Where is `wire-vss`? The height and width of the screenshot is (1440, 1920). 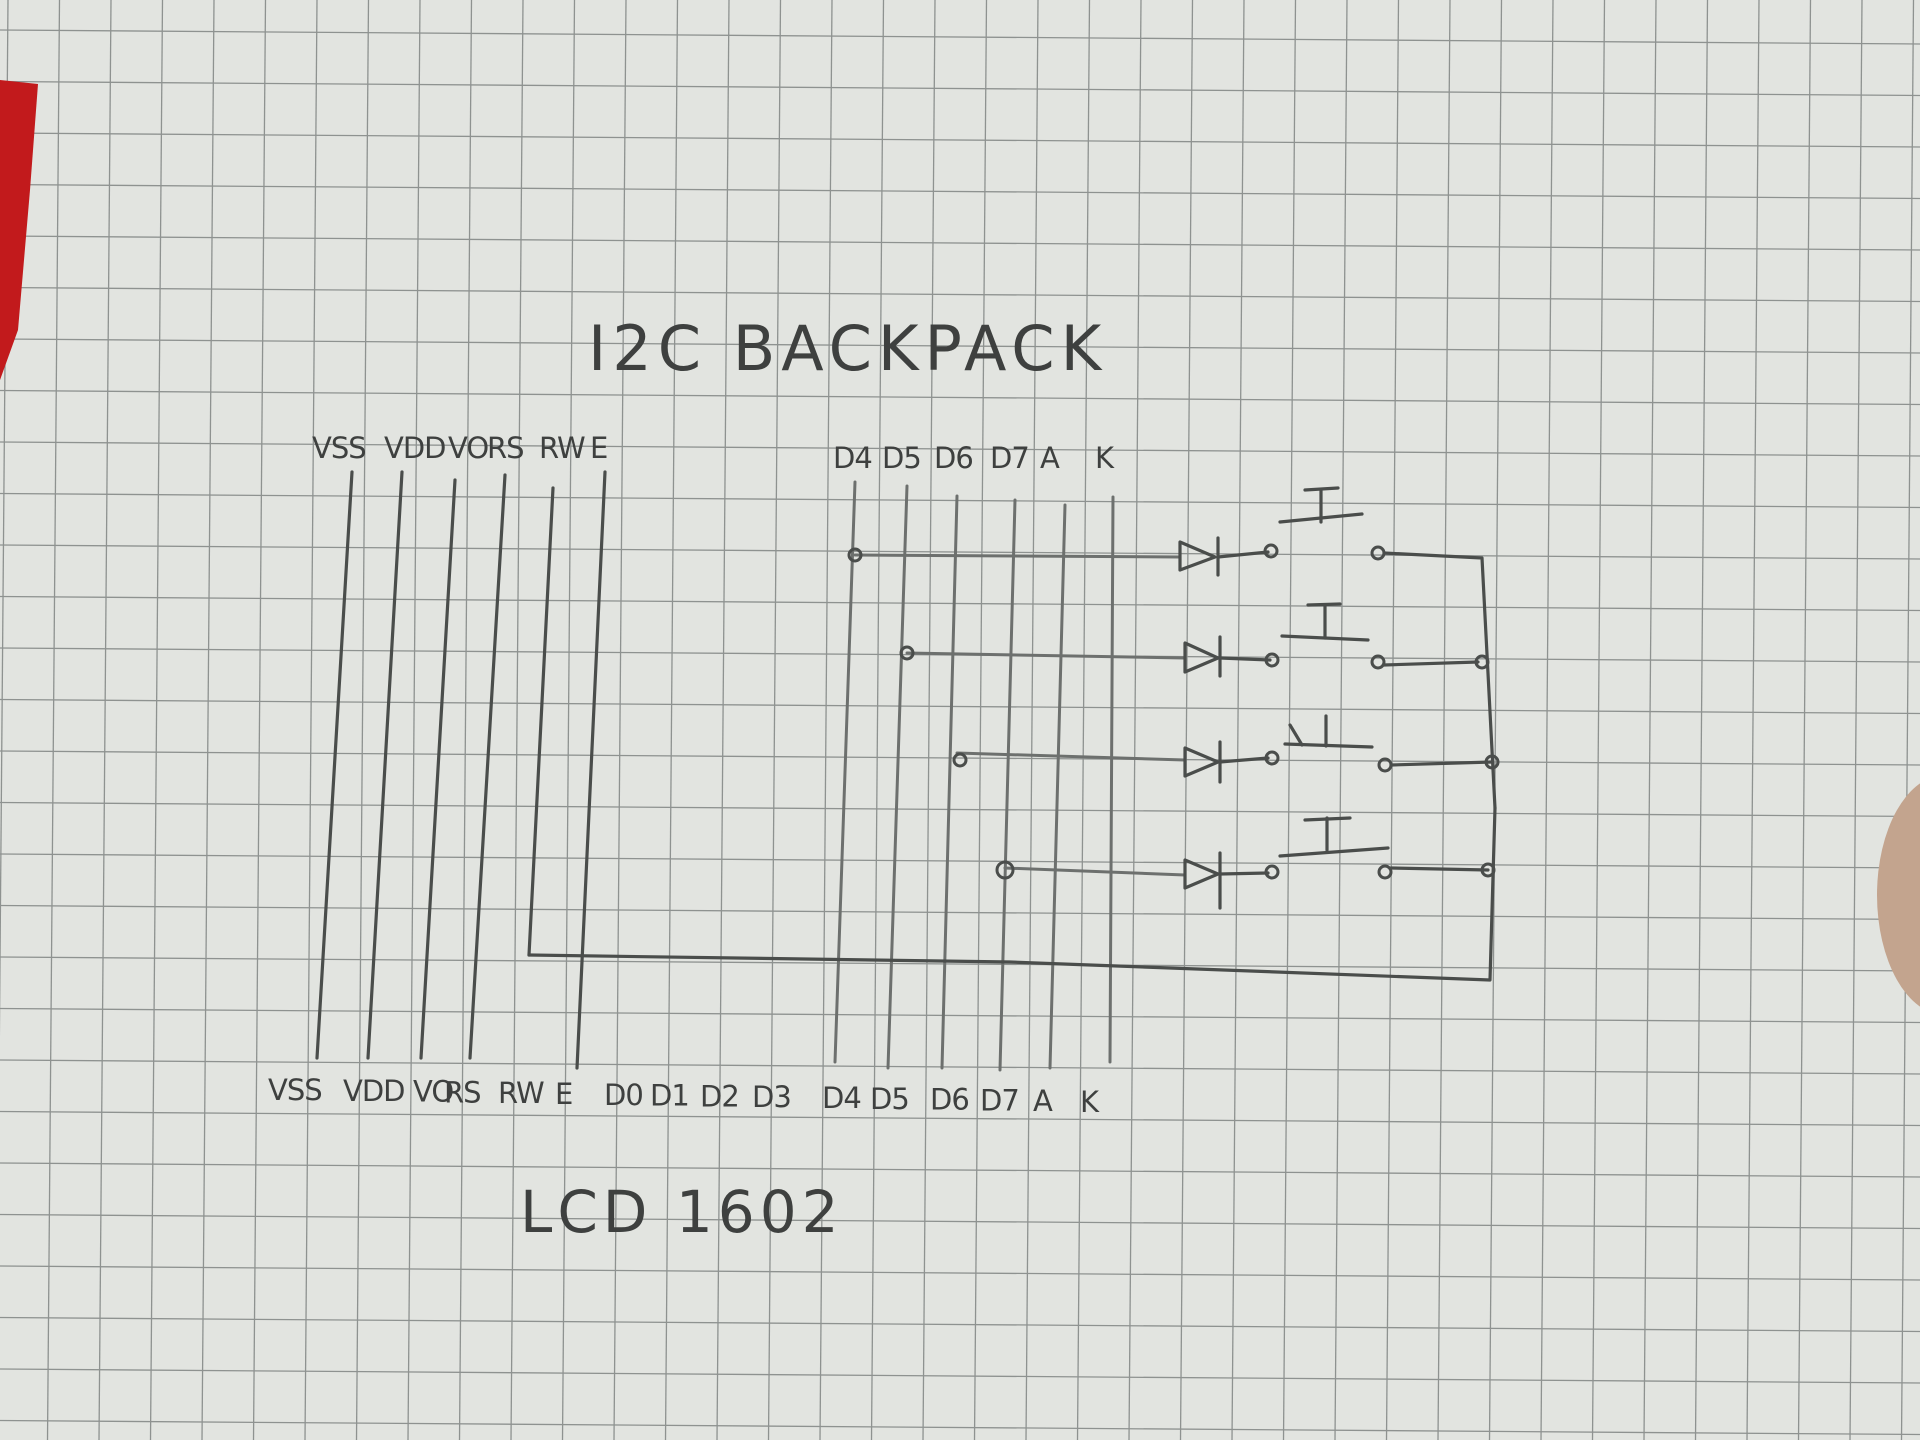
wire-vss is located at coordinates (334, 765).